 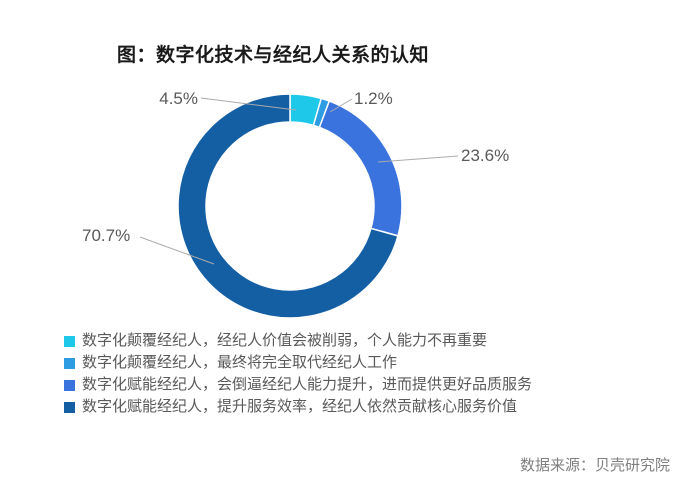 I want to click on slice-label-2: 1.2%, so click(x=373, y=98).